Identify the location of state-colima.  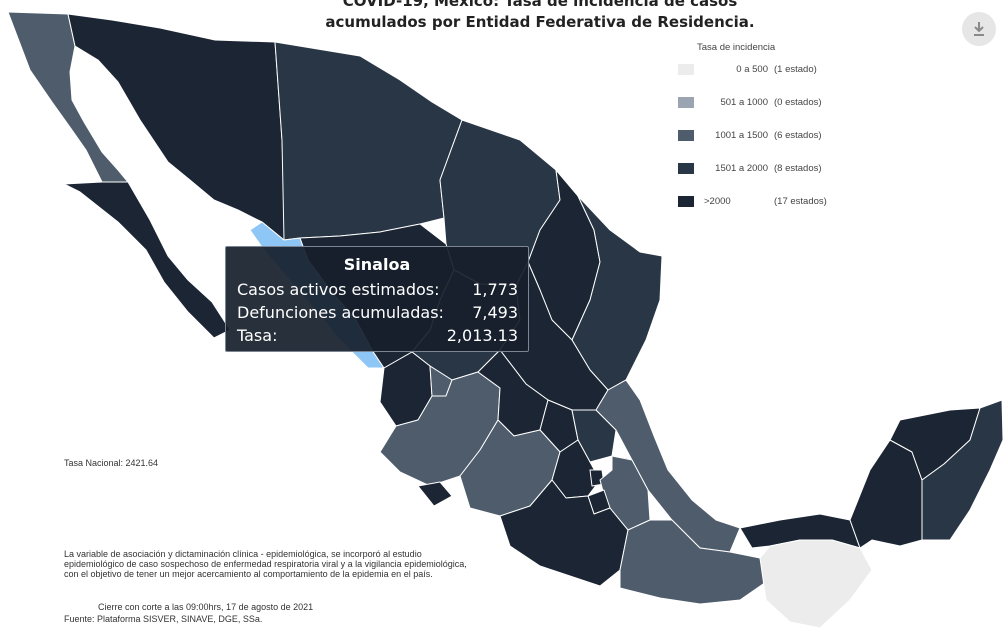
(435, 494).